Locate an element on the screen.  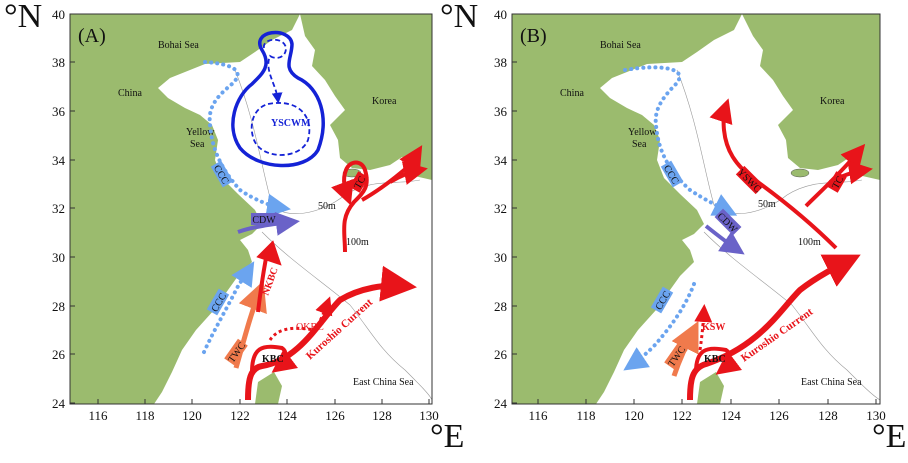
twc-arrow is located at coordinates (250, 324).